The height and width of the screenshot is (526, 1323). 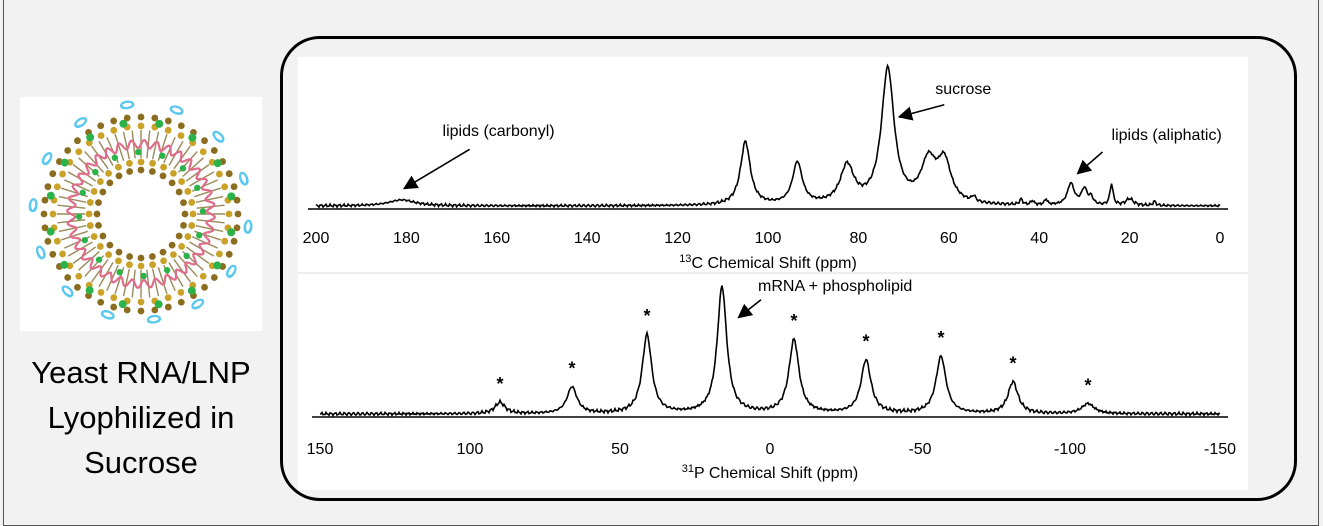 I want to click on c13-annotation-label: lipids (carbonyl), so click(x=499, y=131).